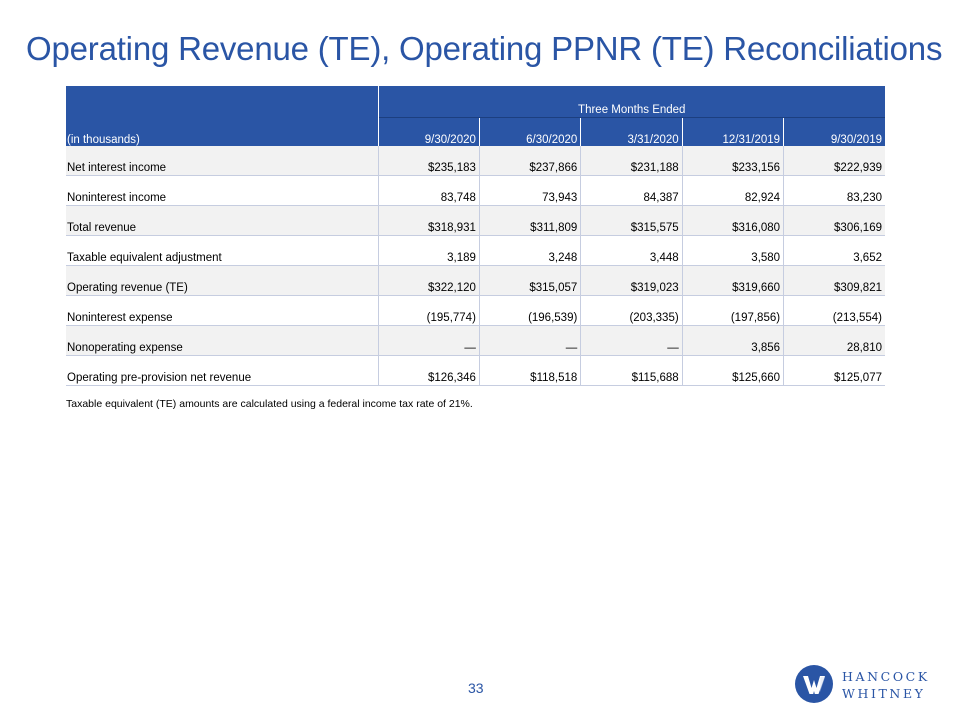 The height and width of the screenshot is (720, 960). Describe the element at coordinates (886, 676) in the screenshot. I see `logo-line-1: HANCOCK` at that location.